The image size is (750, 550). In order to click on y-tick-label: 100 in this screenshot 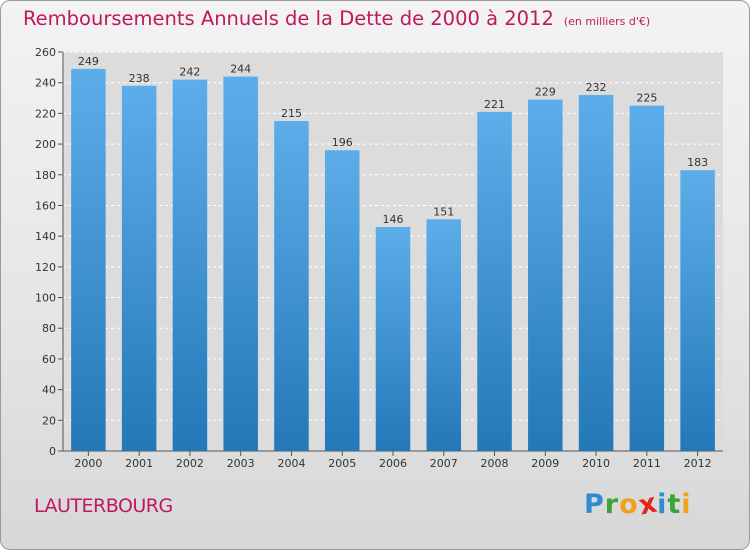, I will do `click(45, 298)`.